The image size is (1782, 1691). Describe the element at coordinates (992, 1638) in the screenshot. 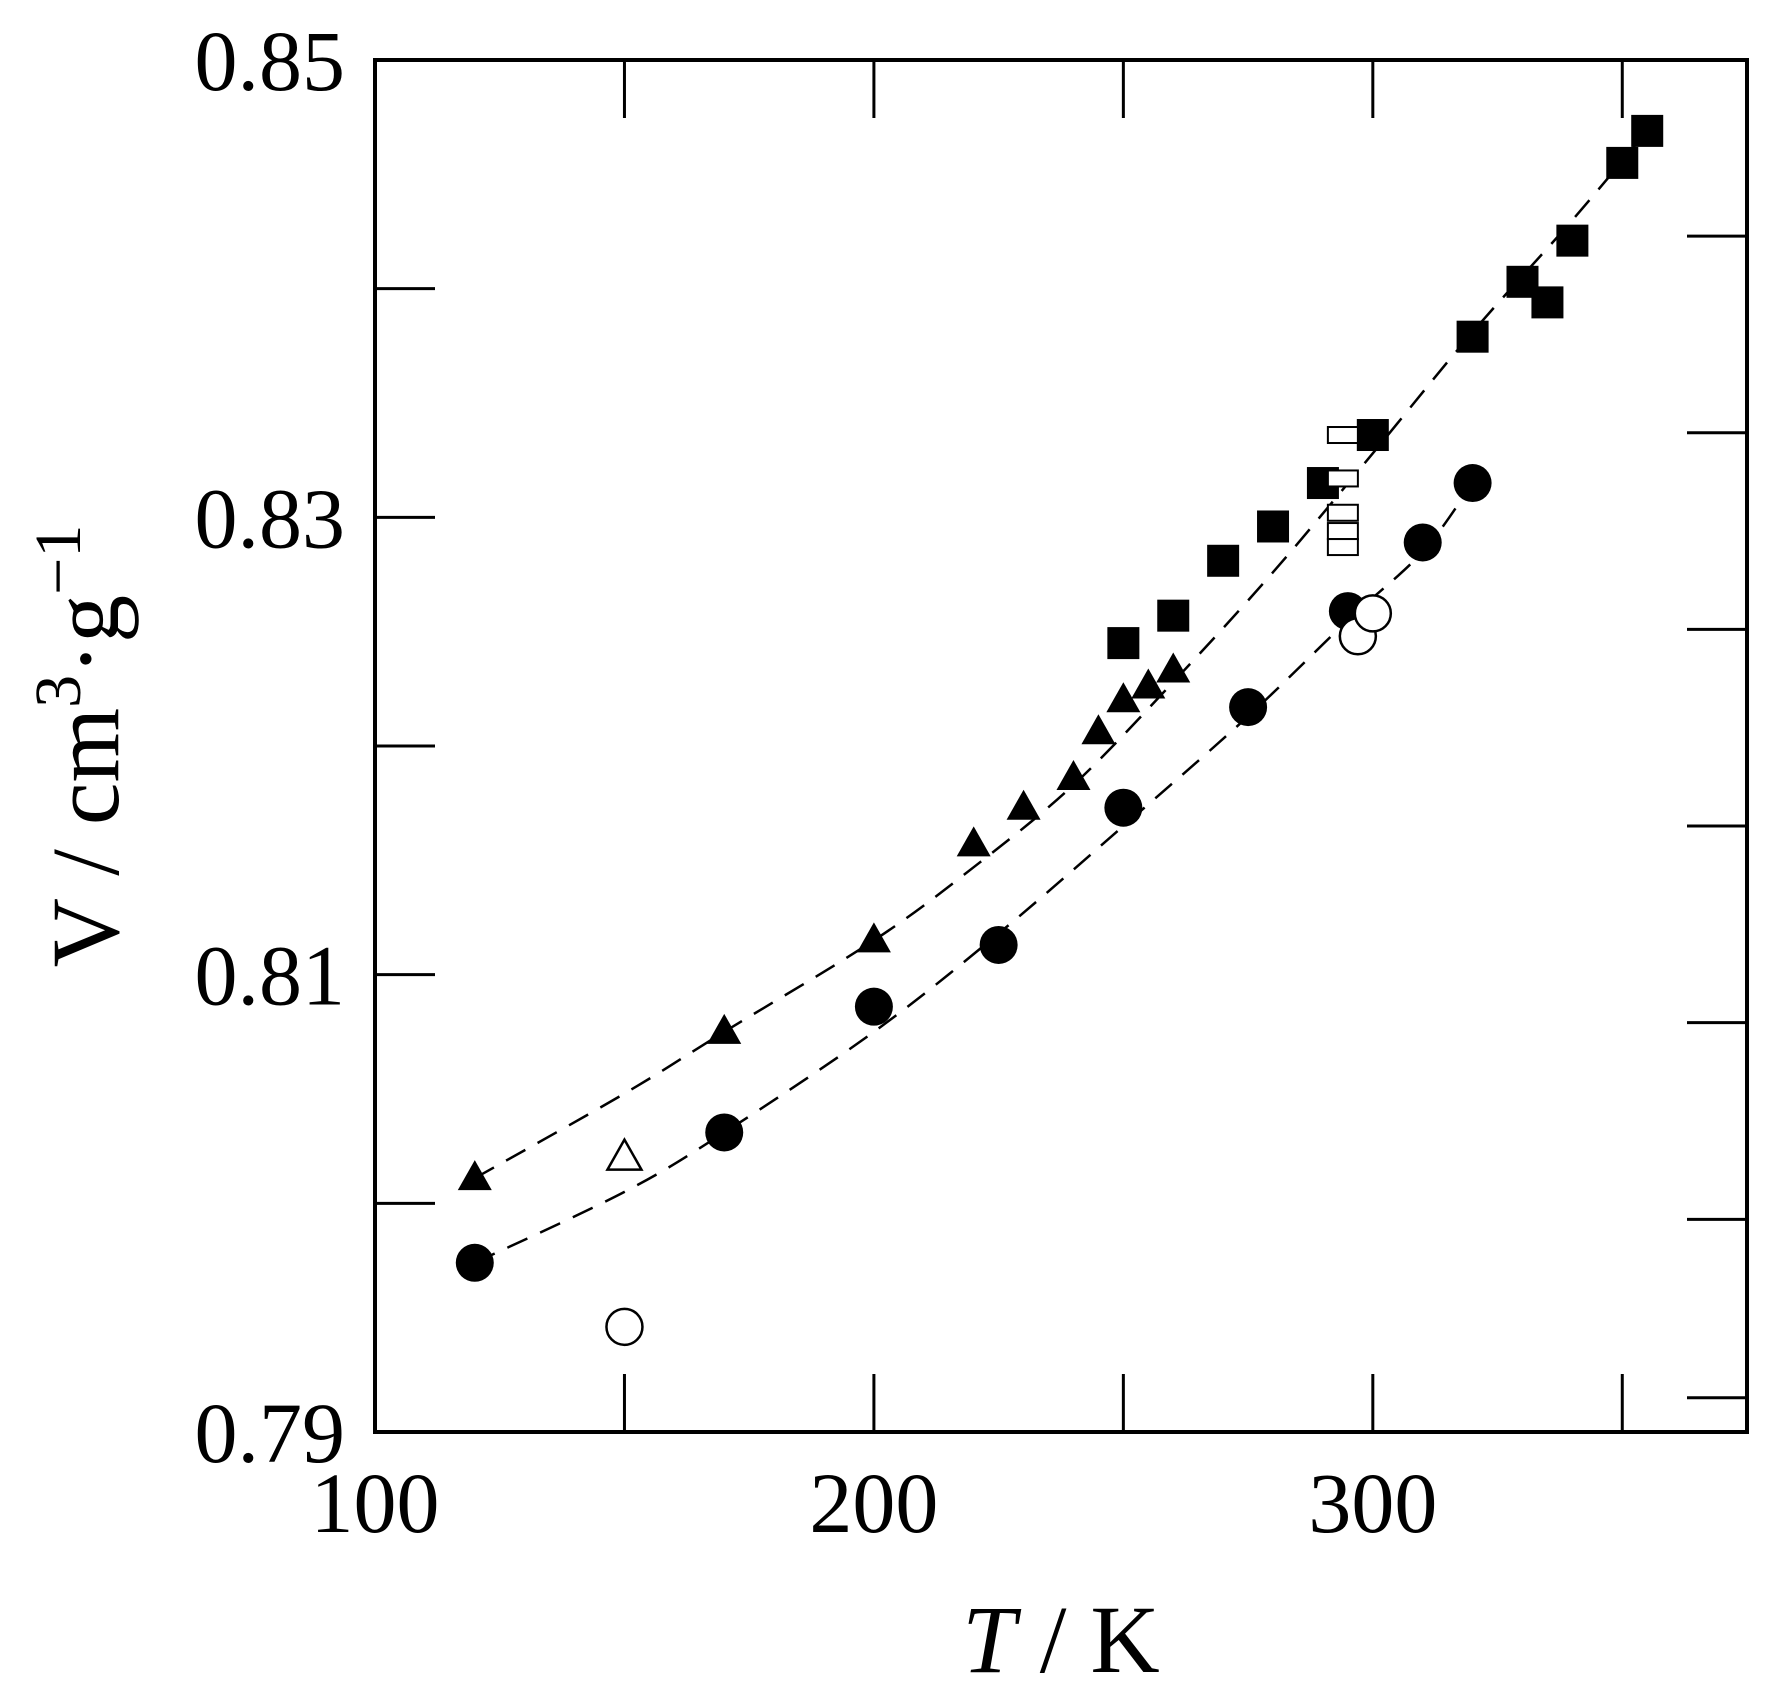

I see `x-axis-title-variable: T` at that location.